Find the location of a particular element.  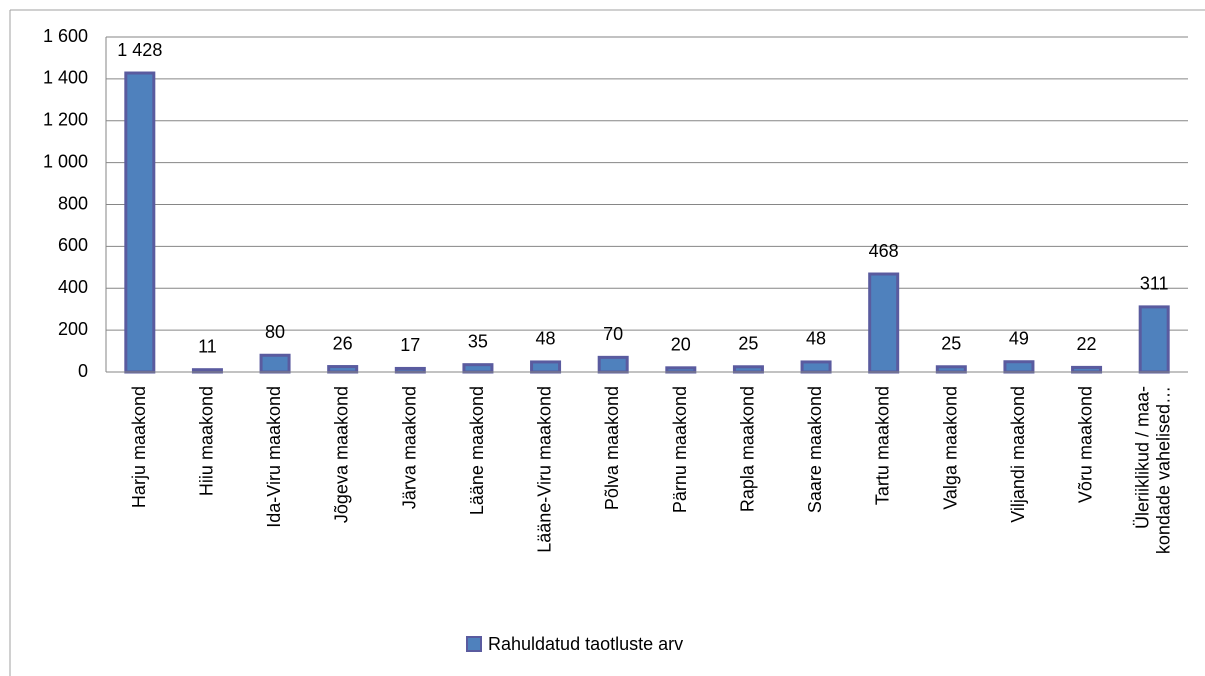

x-tick-label: Põlva maakond is located at coordinates (612, 448).